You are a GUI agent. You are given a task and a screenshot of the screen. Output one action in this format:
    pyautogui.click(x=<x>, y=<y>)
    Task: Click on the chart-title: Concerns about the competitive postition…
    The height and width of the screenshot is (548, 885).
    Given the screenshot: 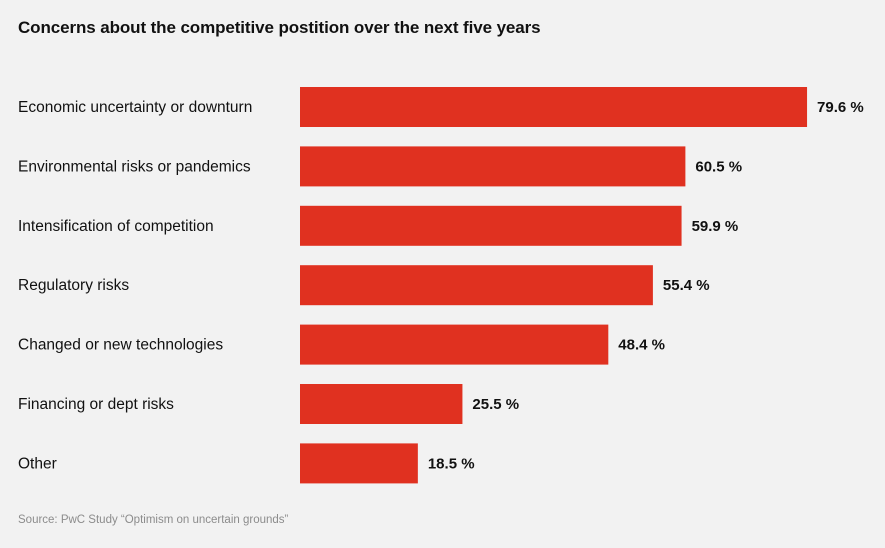 What is the action you would take?
    pyautogui.click(x=279, y=27)
    